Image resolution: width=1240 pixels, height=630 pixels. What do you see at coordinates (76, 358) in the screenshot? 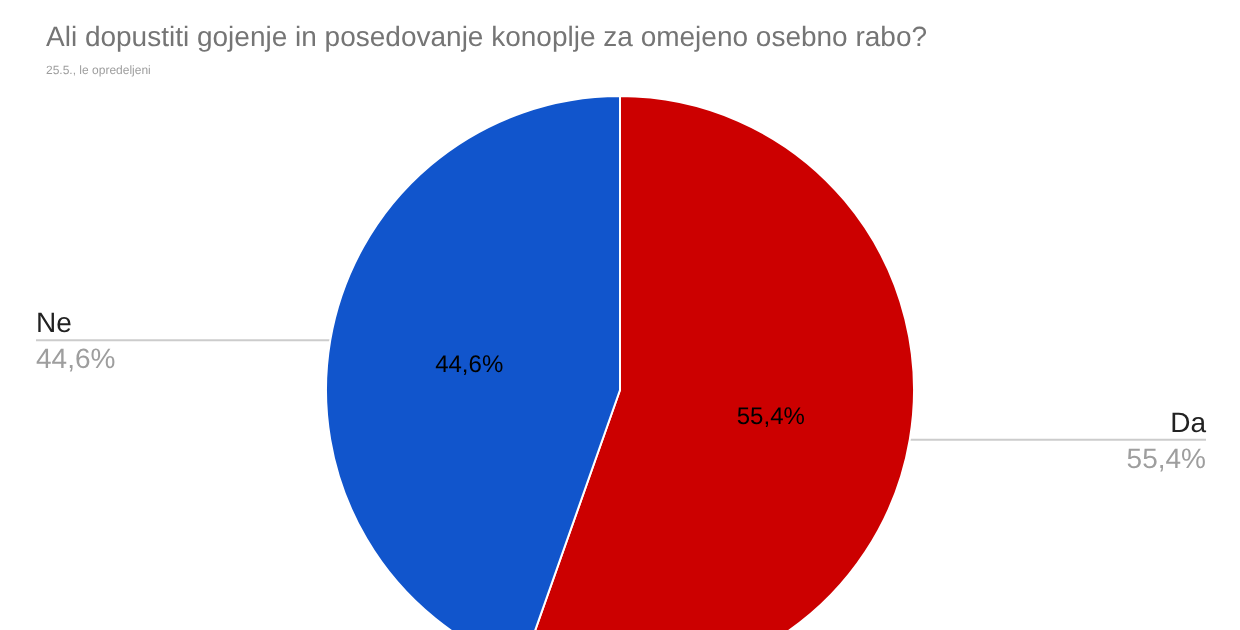
I see `data-label: 44,6%` at bounding box center [76, 358].